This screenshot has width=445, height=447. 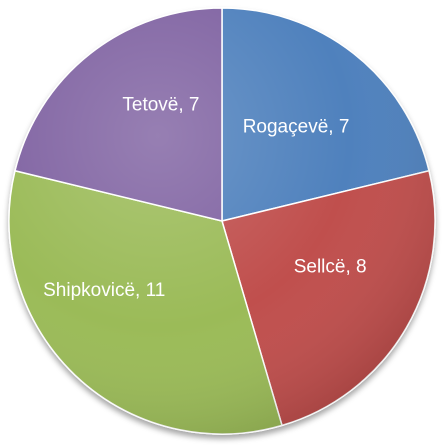 I want to click on pie-label-sellce: Sellcë, 8, so click(x=330, y=267).